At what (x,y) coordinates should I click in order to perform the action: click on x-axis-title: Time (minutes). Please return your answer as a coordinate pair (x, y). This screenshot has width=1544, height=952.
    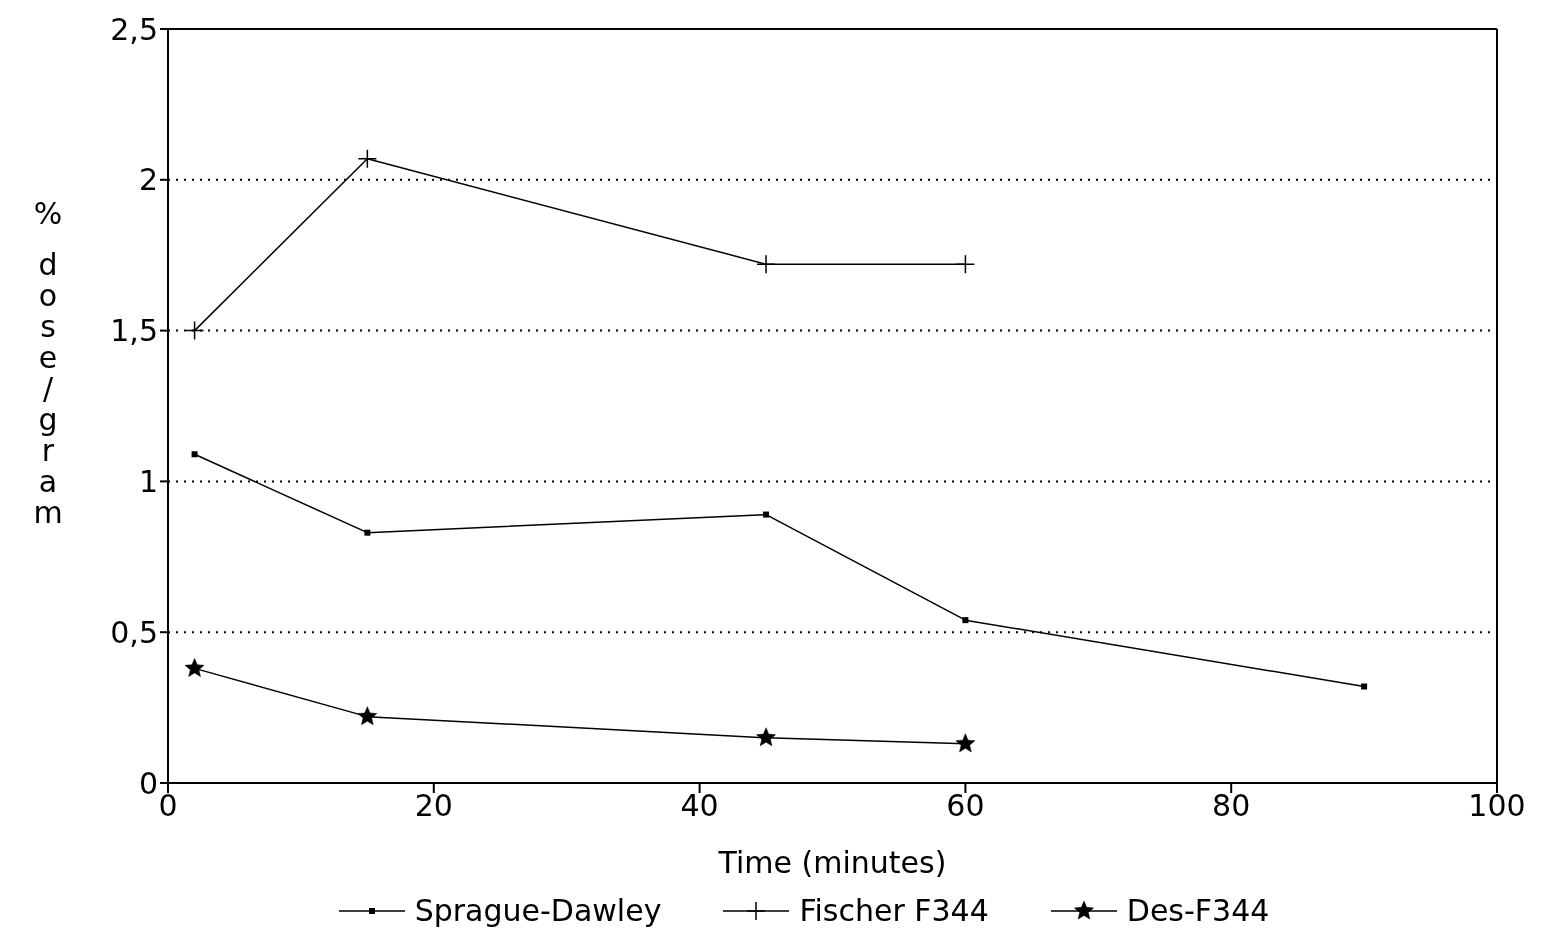
    Looking at the image, I should click on (832, 862).